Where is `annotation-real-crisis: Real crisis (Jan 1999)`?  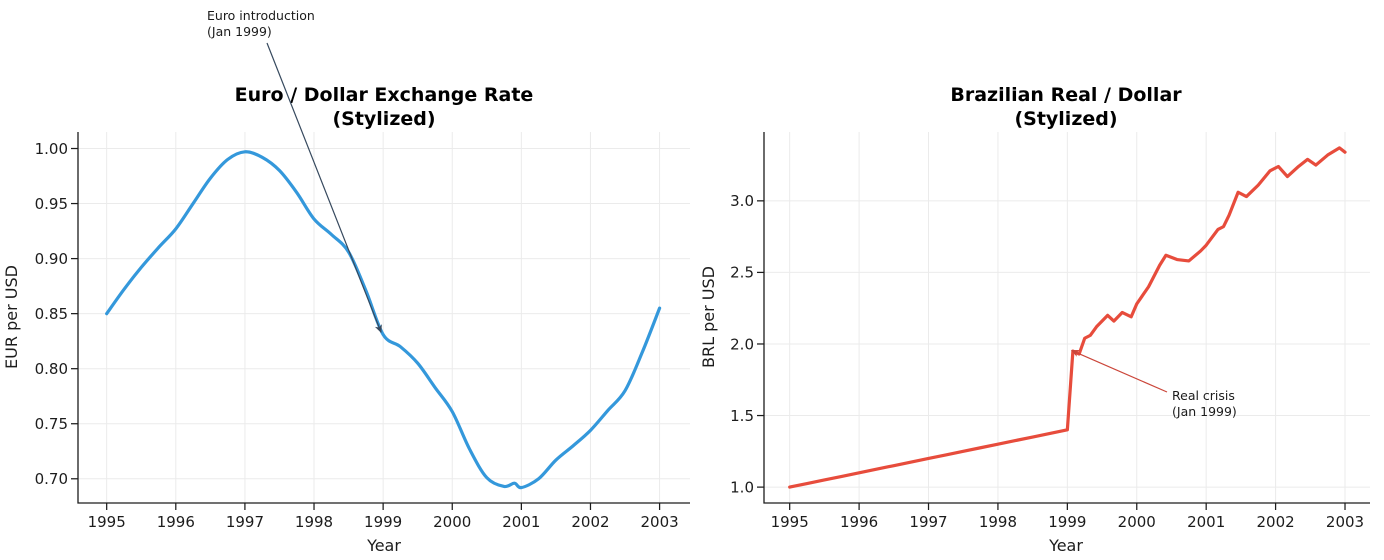
annotation-real-crisis: Real crisis (Jan 1999) is located at coordinates (1153, 384).